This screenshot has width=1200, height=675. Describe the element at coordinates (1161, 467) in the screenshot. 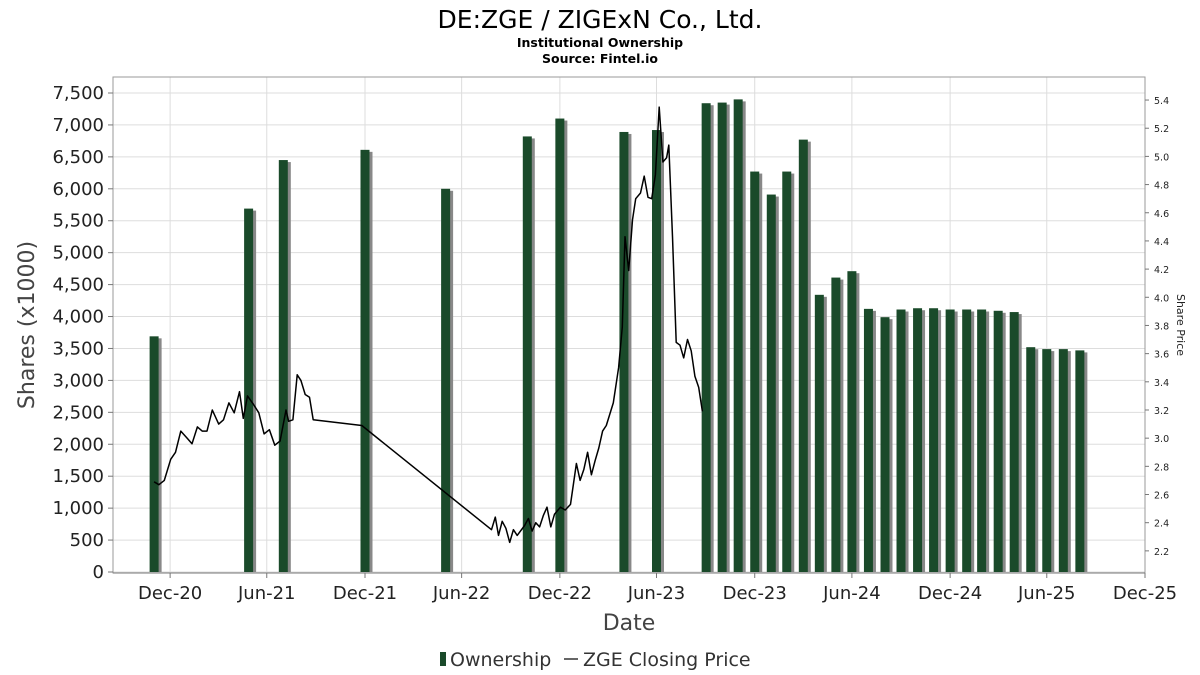

I see `y2-tick-label: 2.8` at that location.